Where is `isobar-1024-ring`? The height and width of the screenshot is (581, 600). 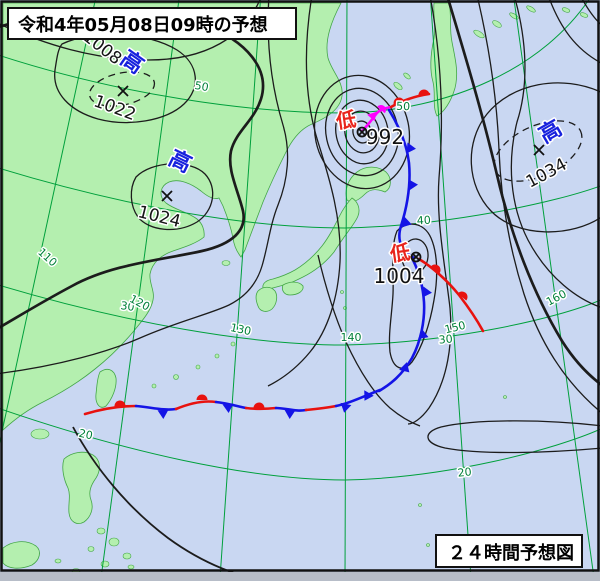 isobar-1024-ring is located at coordinates (172, 197).